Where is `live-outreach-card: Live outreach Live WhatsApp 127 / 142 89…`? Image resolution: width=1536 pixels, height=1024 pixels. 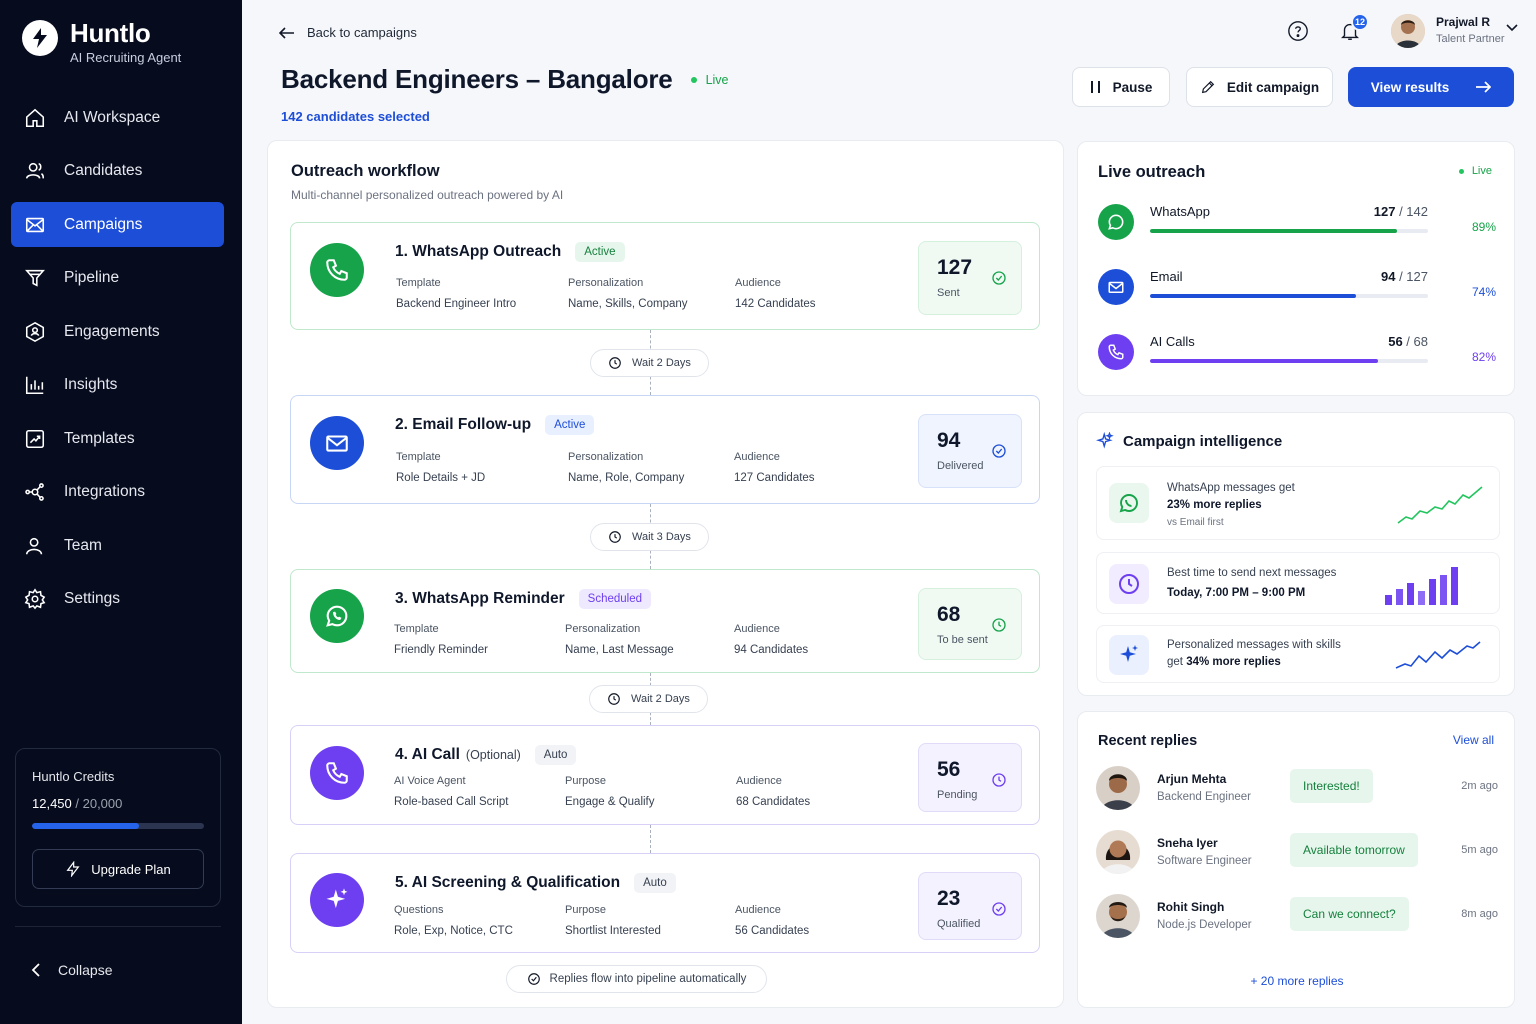
live-outreach-card: Live outreach Live WhatsApp 127 / 142 89… is located at coordinates (1296, 268).